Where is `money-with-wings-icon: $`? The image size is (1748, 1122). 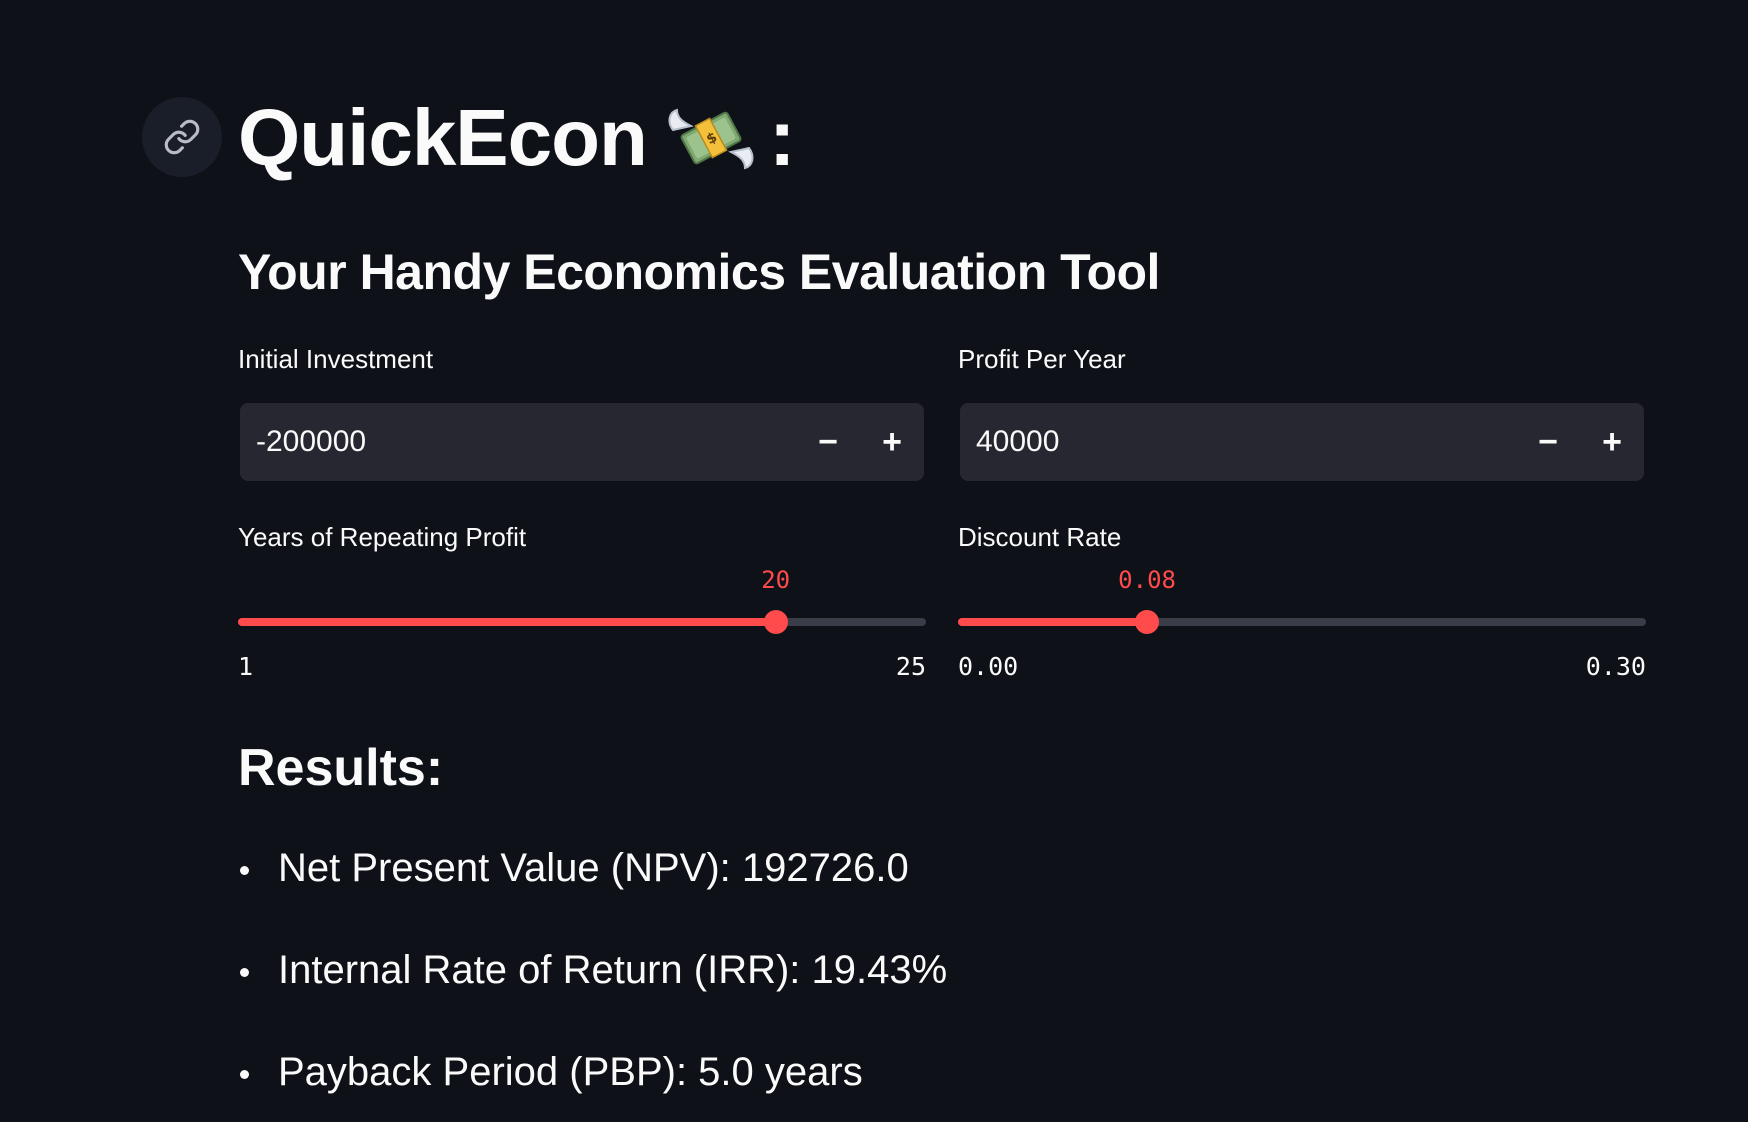 money-with-wings-icon: $ is located at coordinates (711, 138).